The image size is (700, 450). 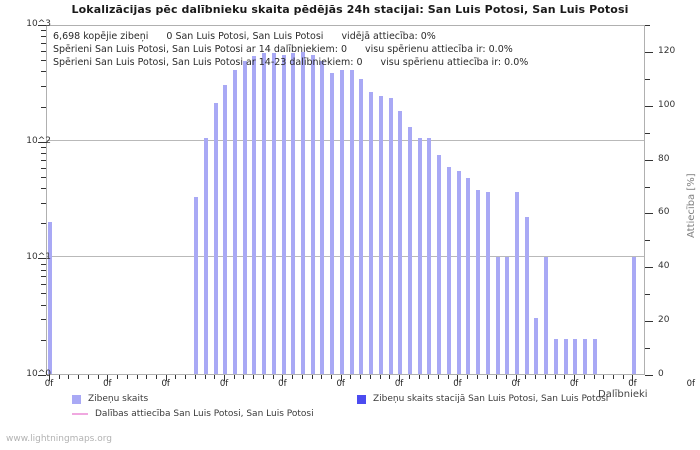 I want to click on y-axis-right-tick-label: 60, so click(x=664, y=212).